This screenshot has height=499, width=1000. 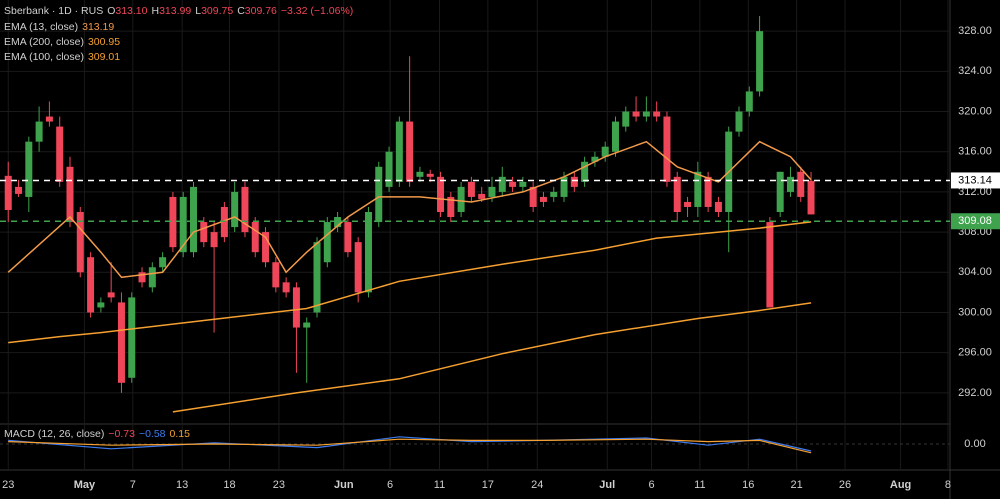 I want to click on x-tick-label: 21, so click(x=797, y=485).